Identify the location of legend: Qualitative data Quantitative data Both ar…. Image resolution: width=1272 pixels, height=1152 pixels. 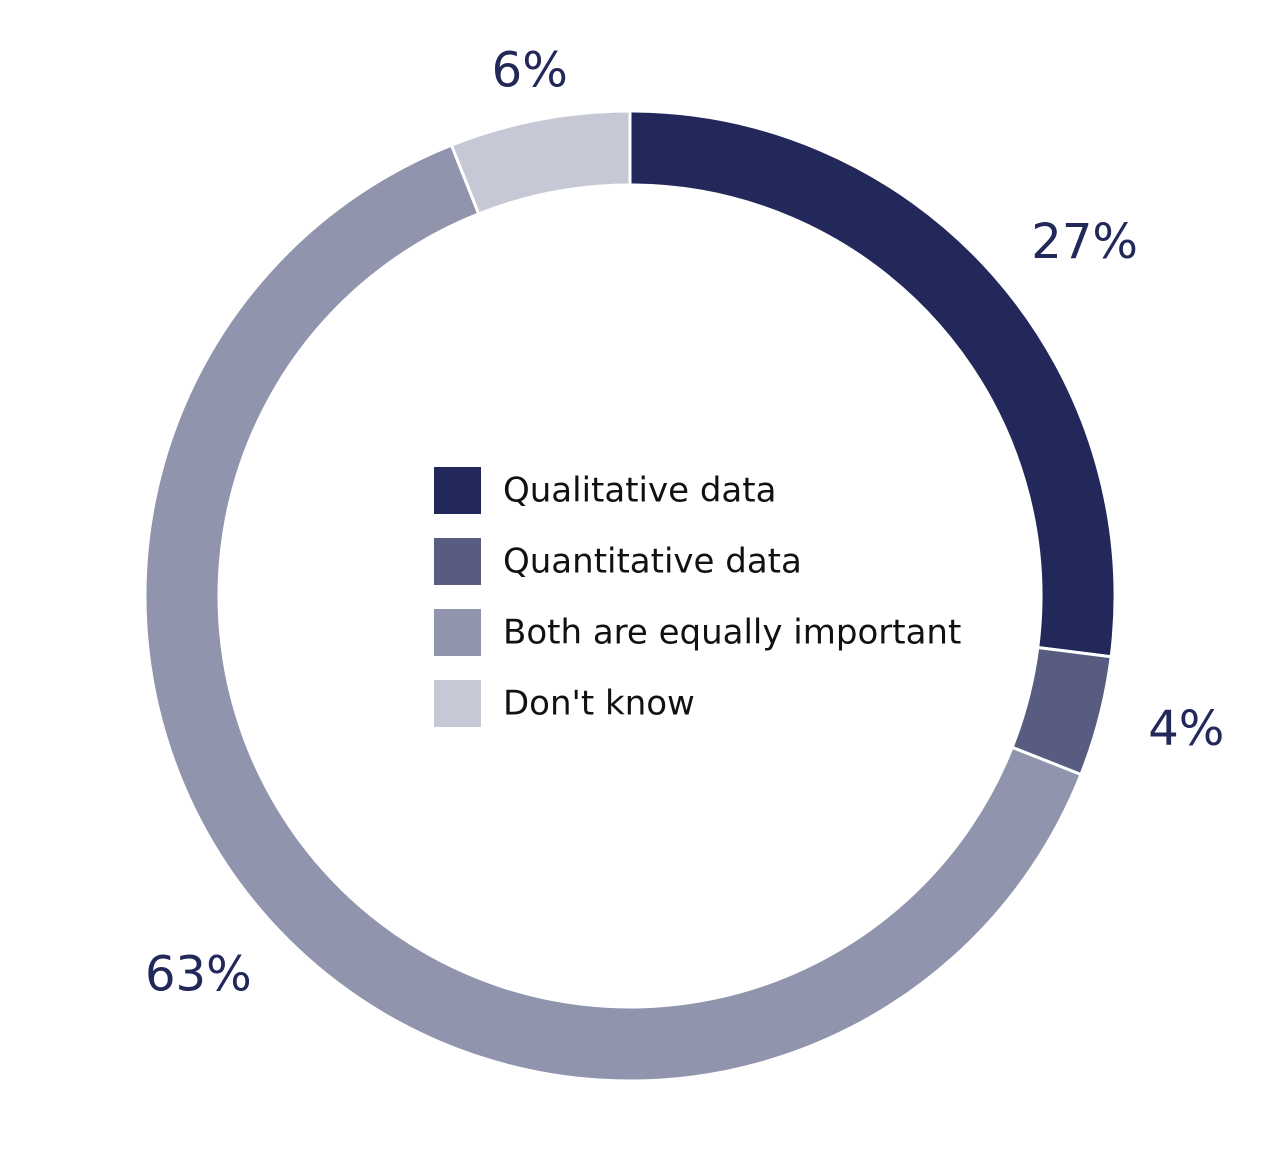
(697, 597).